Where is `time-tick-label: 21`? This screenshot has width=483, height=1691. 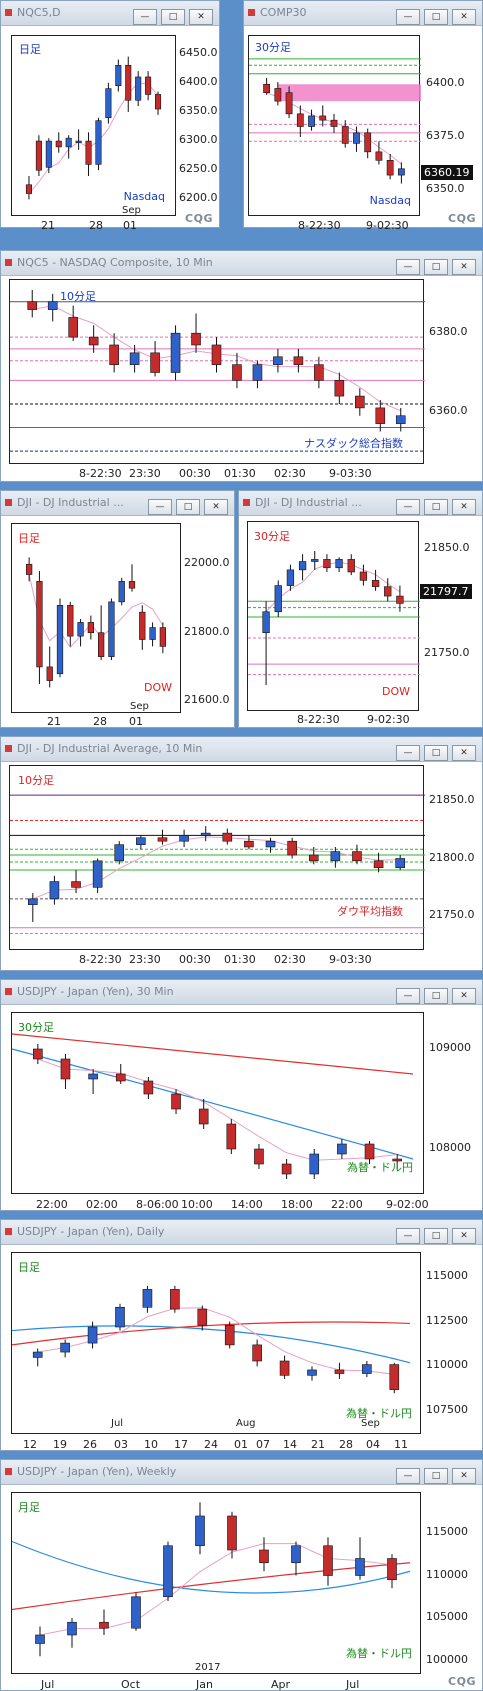 time-tick-label: 21 is located at coordinates (48, 225).